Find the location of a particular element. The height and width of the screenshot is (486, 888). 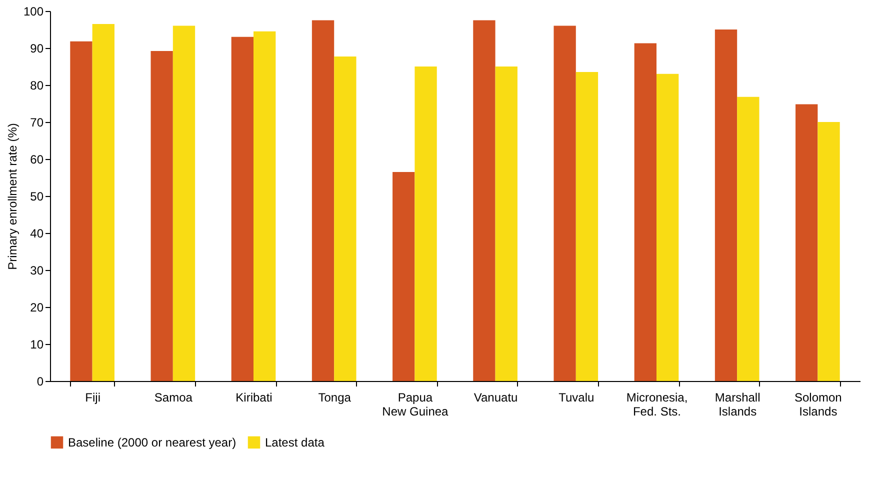

y-tick-label: 90 is located at coordinates (37, 49).